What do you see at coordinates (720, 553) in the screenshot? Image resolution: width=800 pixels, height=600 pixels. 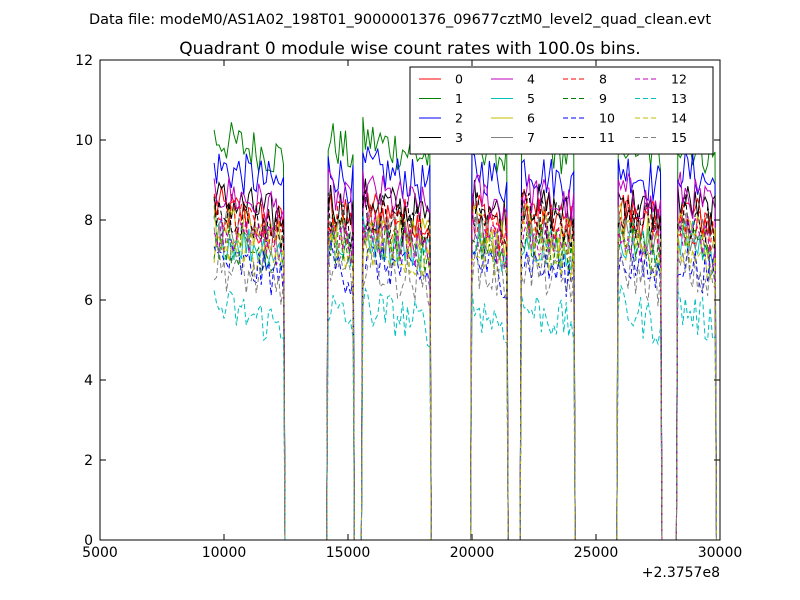 I see `x-tick-label: 30000` at bounding box center [720, 553].